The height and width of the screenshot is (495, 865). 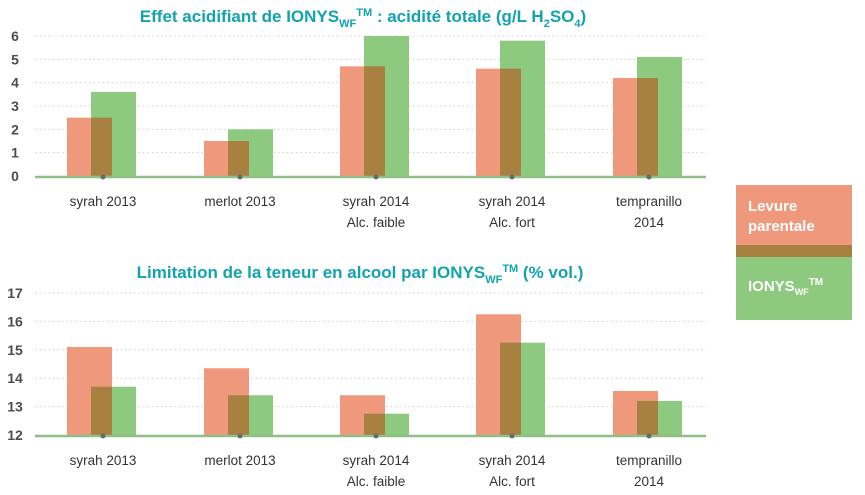 What do you see at coordinates (562, 16) in the screenshot?
I see `chart-title-rest2: SO` at bounding box center [562, 16].